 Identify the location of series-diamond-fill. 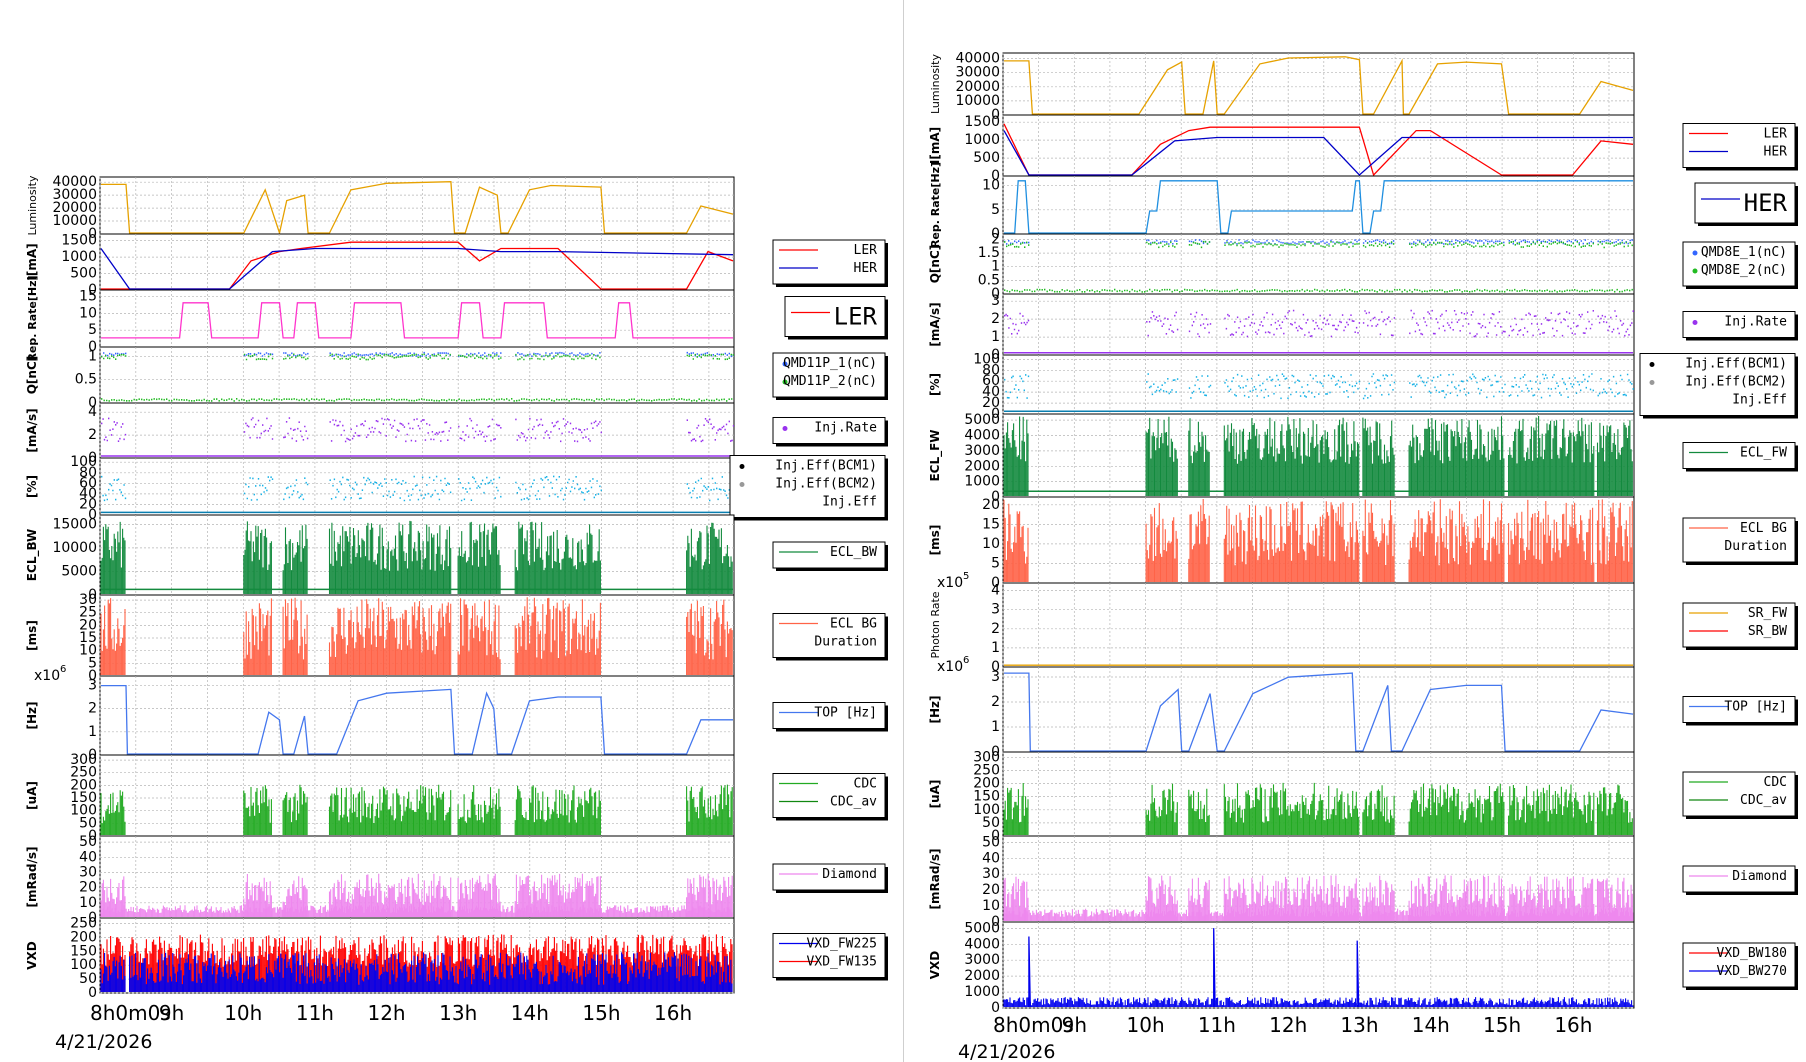
(295, 896).